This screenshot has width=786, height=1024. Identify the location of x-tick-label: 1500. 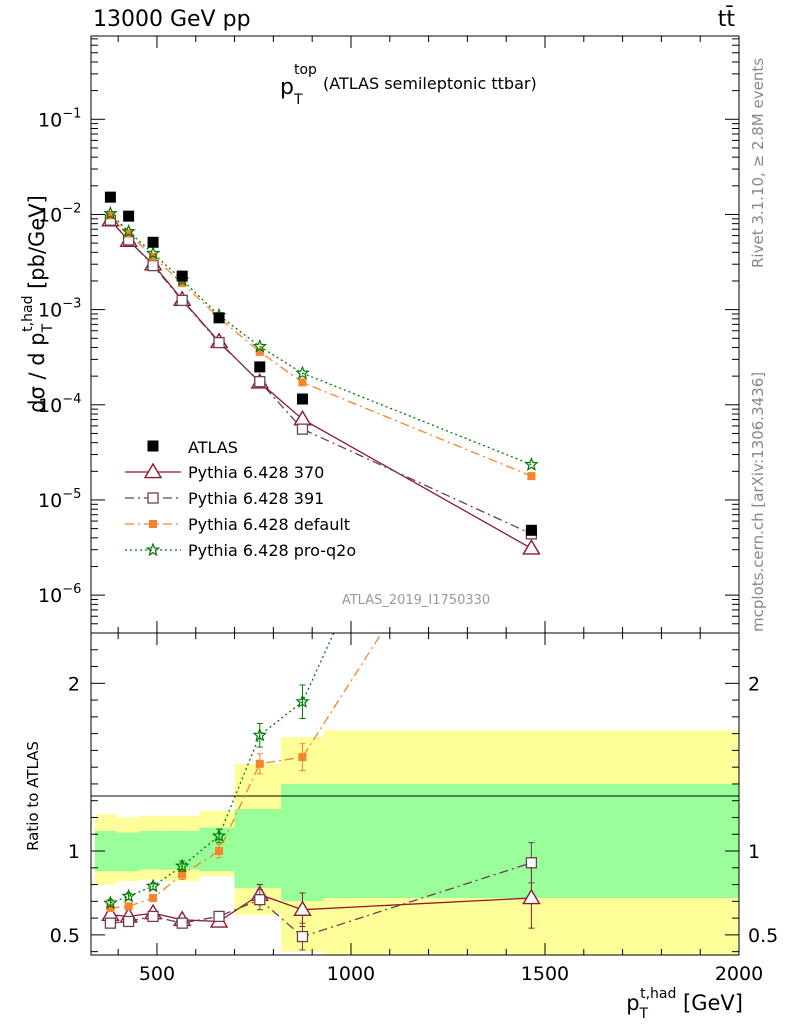
(545, 974).